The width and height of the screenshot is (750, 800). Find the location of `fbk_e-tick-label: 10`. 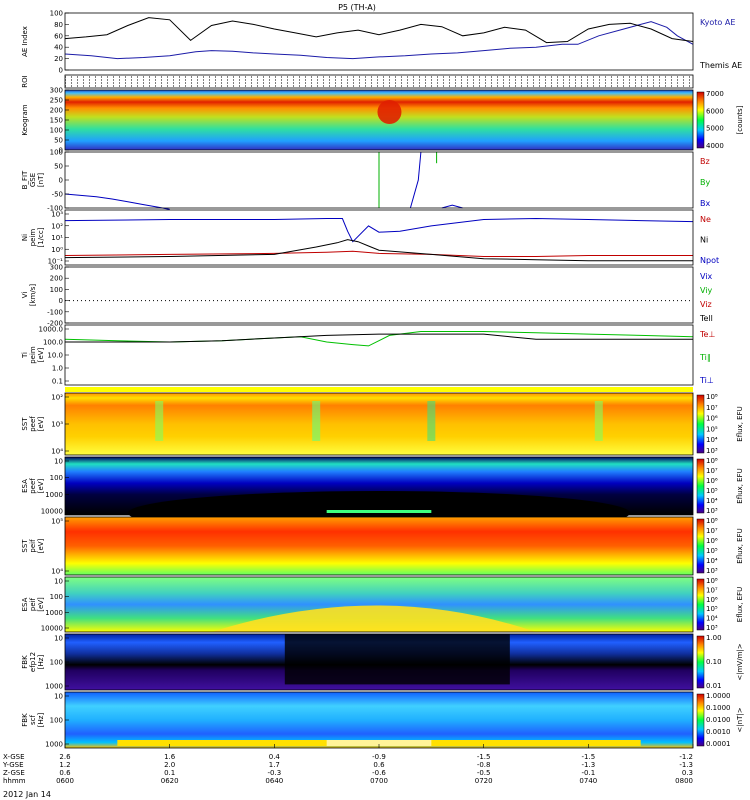

fbk_e-tick-label: 10 is located at coordinates (58, 639).